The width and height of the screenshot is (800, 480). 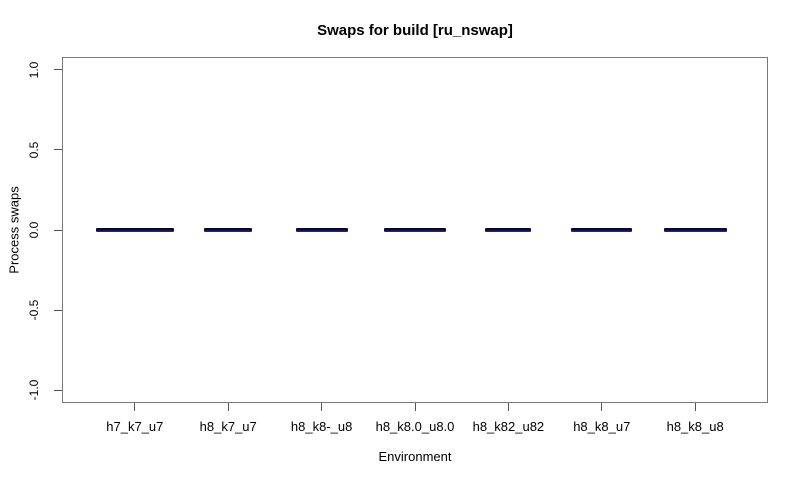 I want to click on x-tick-label: h7_k7_u7, so click(x=135, y=426).